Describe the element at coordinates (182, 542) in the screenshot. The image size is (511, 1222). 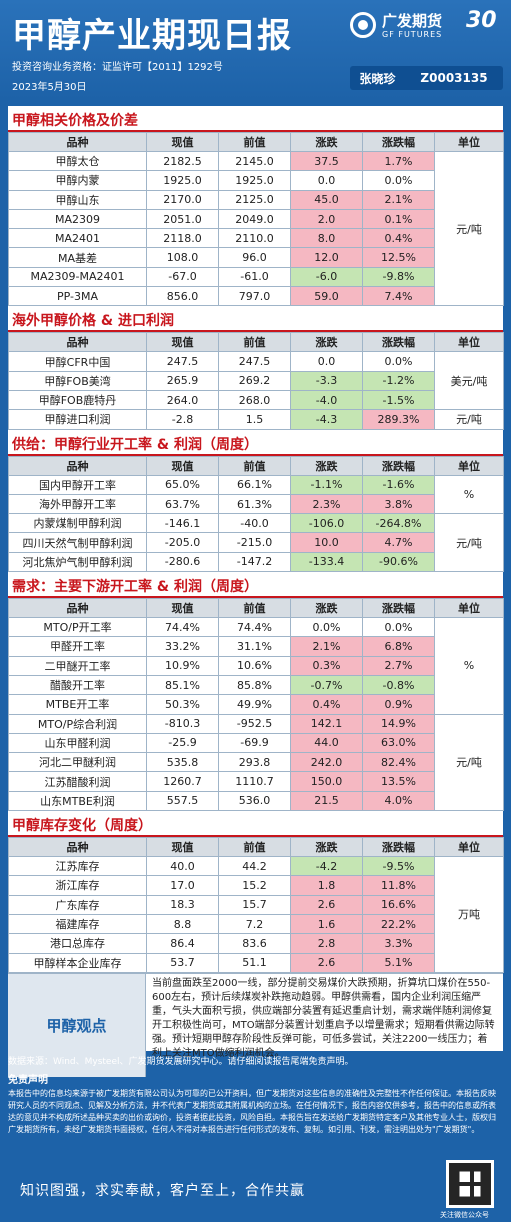
I see `current-value: -205.0` at that location.